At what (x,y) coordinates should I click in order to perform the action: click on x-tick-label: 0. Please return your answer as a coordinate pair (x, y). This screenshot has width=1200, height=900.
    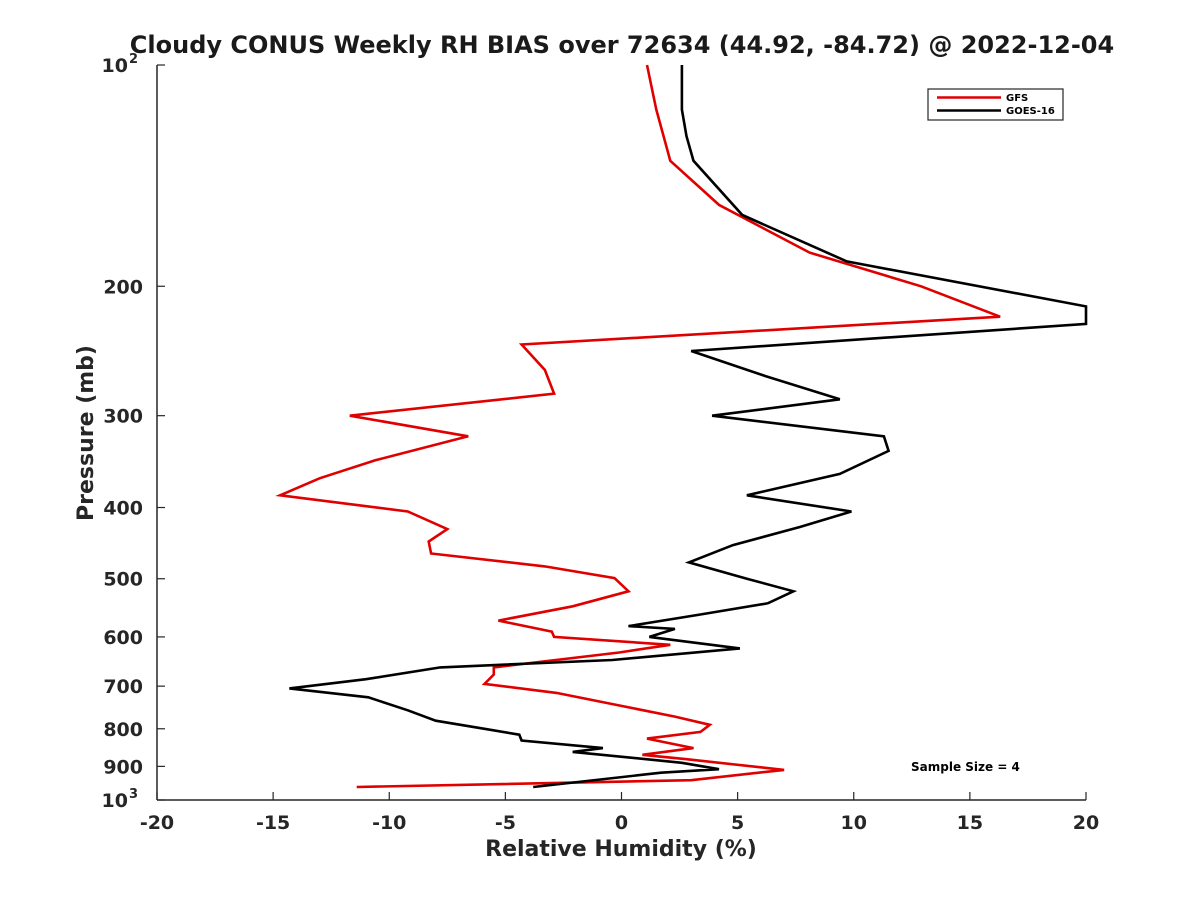
    Looking at the image, I should click on (621, 823).